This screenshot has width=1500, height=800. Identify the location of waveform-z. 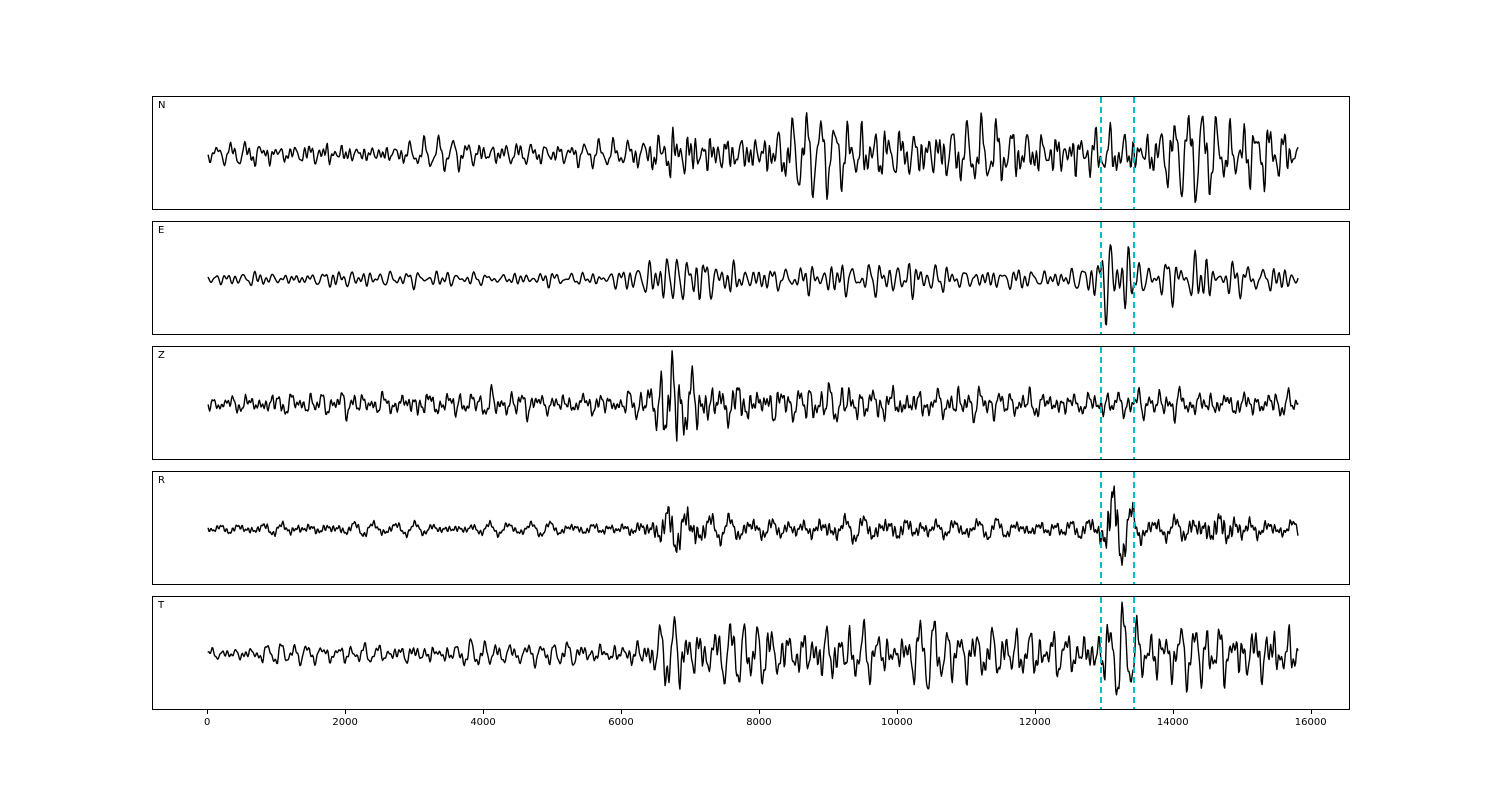
(753, 396).